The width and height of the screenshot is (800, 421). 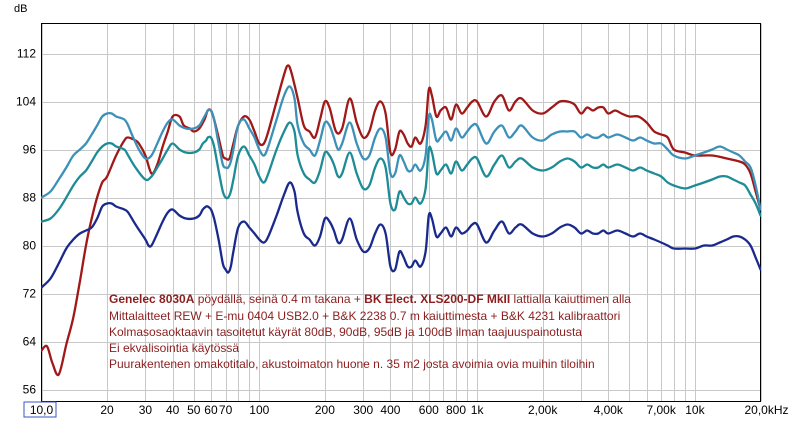 What do you see at coordinates (174, 348) in the screenshot?
I see `note-line-4: Ei ekvalisointia käytössä` at bounding box center [174, 348].